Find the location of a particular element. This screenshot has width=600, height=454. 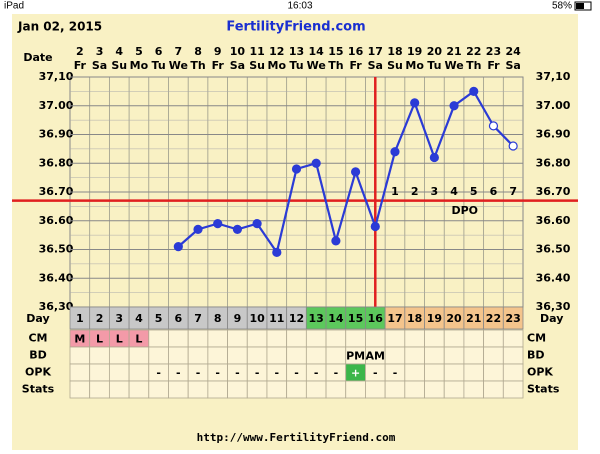

chart-date: Jan 02, 2015 is located at coordinates (59, 27).